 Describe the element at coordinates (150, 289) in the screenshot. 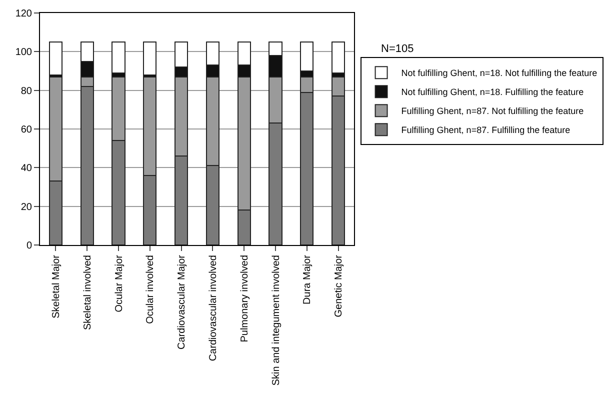

I see `x-tick-label: Ocular involved` at that location.